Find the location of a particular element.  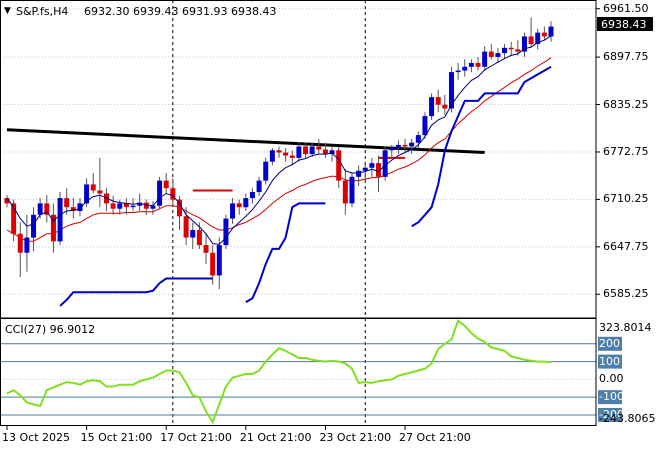

price-tick-label: 6897.75 is located at coordinates (626, 57).